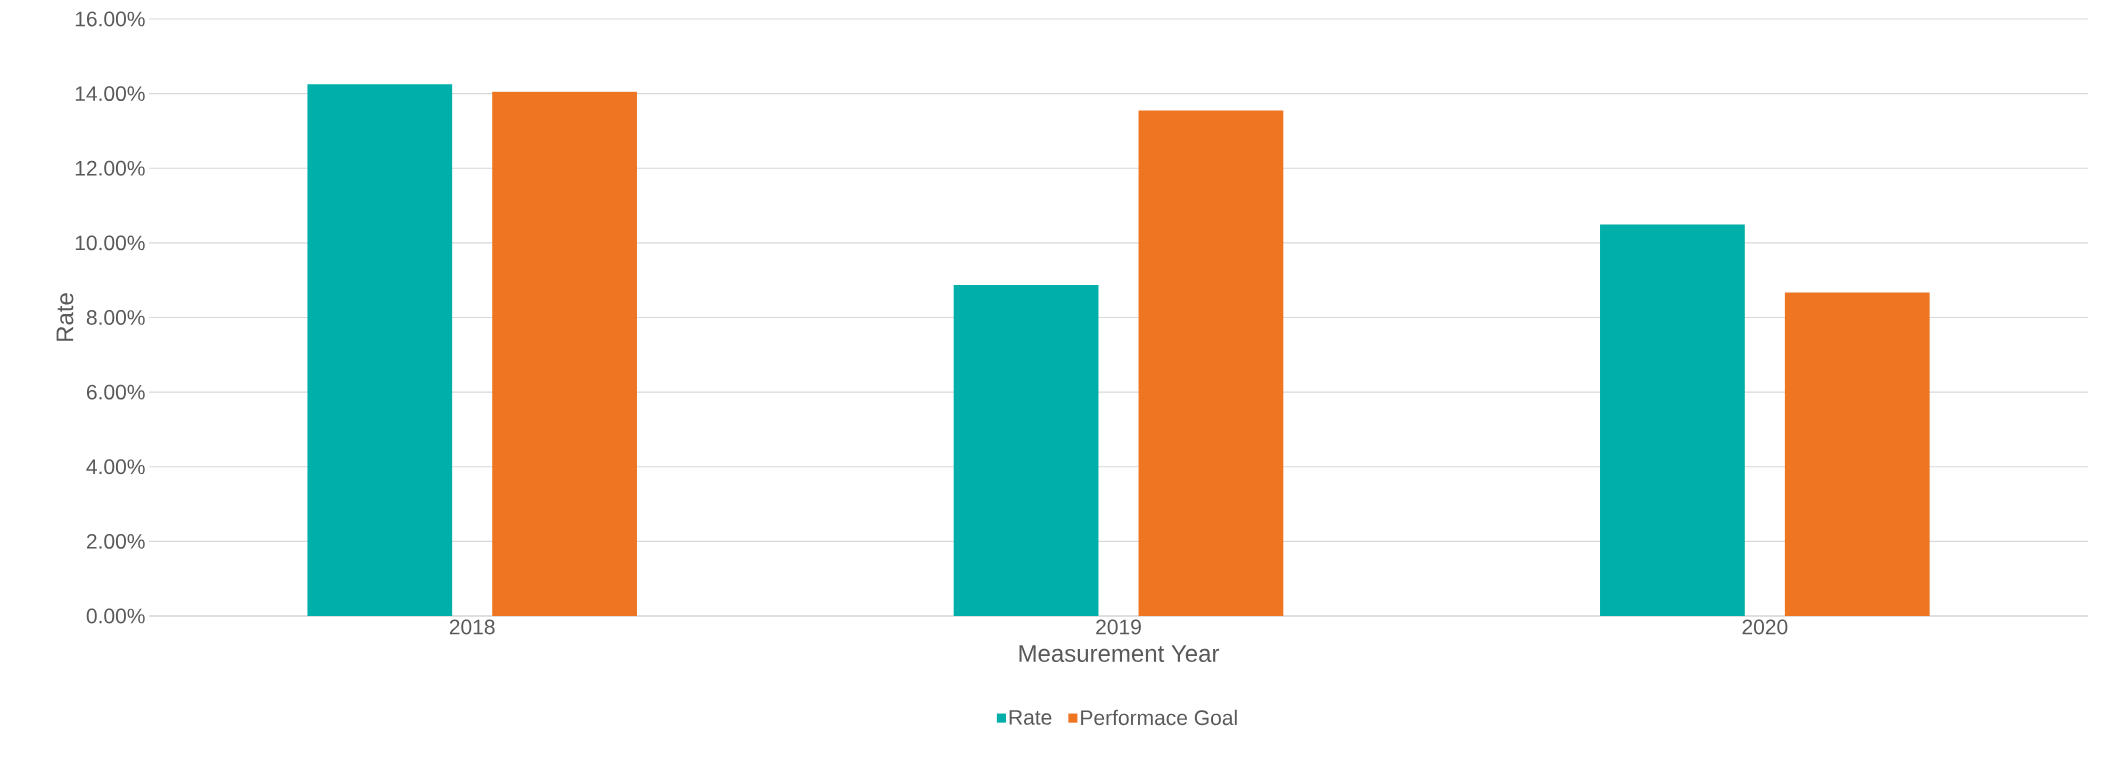 This screenshot has height=764, width=2126. Describe the element at coordinates (115, 317) in the screenshot. I see `y-tick-label: 8.00%` at that location.